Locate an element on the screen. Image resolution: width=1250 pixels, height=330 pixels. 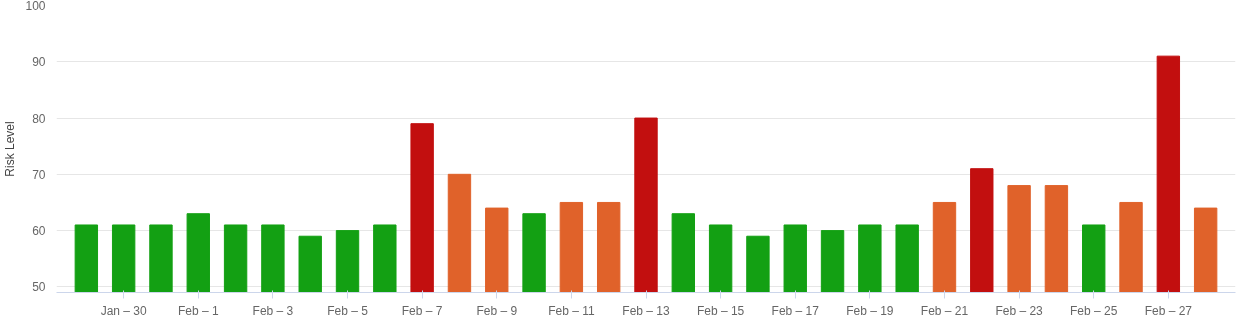
x-tick-label: Feb – 21 is located at coordinates (944, 310).